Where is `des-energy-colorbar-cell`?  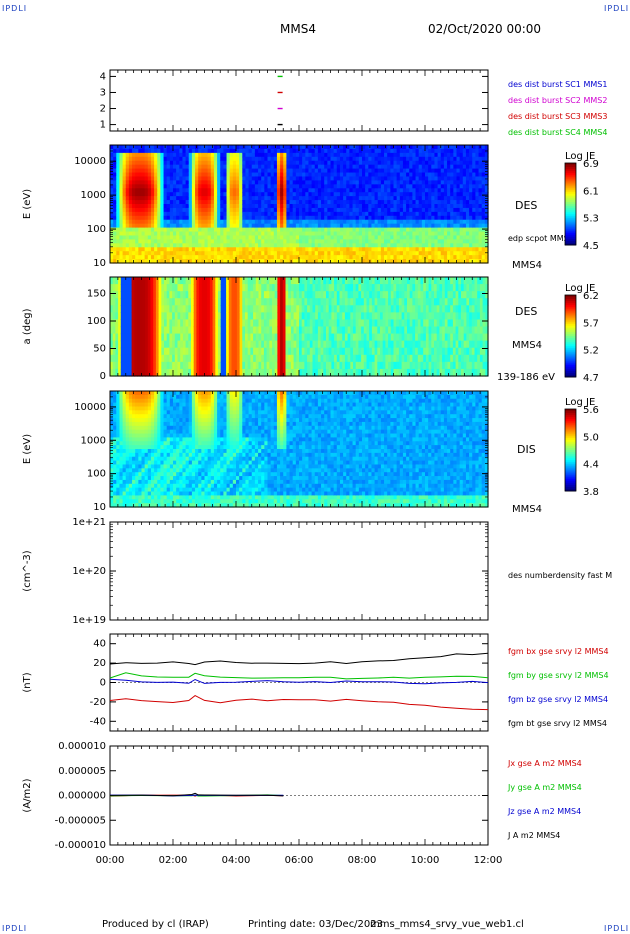
des-energy-colorbar-cell is located at coordinates (570, 223).